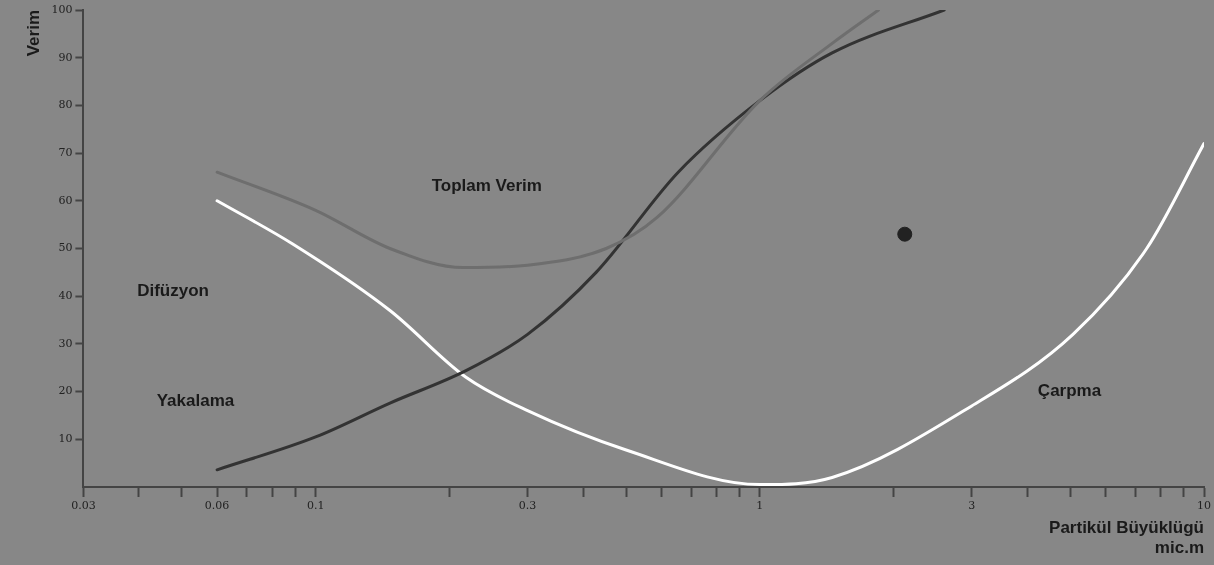 The width and height of the screenshot is (1214, 565). I want to click on y-tick-label: 90, so click(65, 57).